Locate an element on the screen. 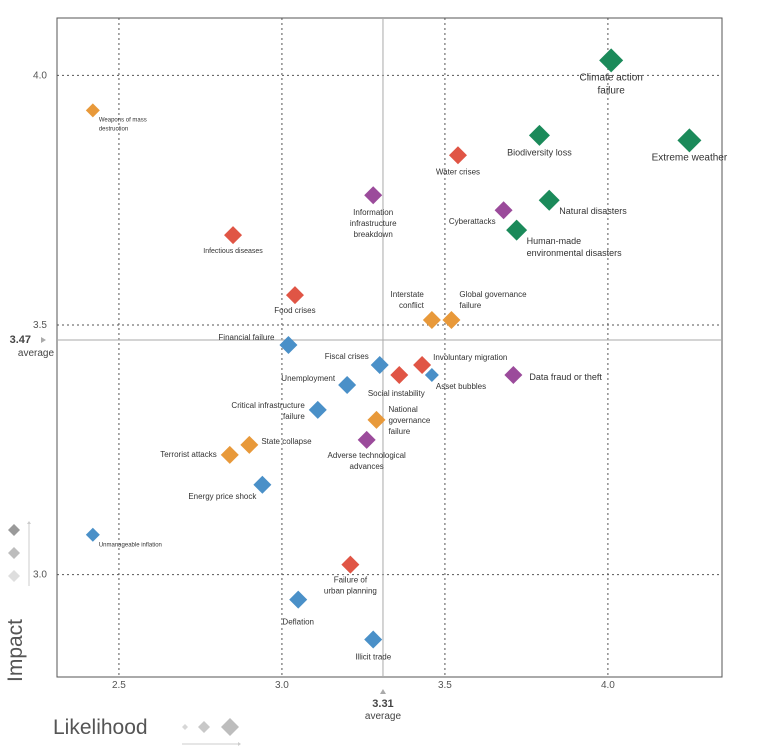  point-state-collapse is located at coordinates (249, 444).